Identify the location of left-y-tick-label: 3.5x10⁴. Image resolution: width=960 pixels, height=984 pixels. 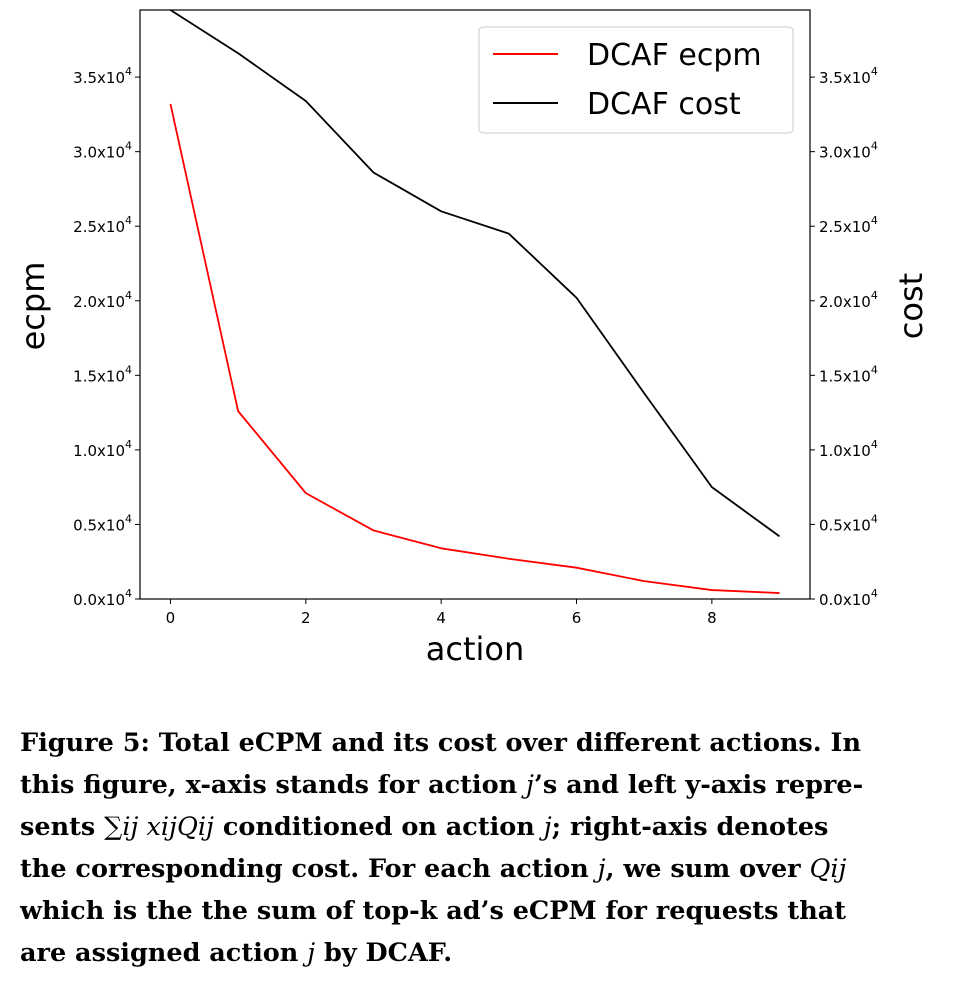
(102, 76).